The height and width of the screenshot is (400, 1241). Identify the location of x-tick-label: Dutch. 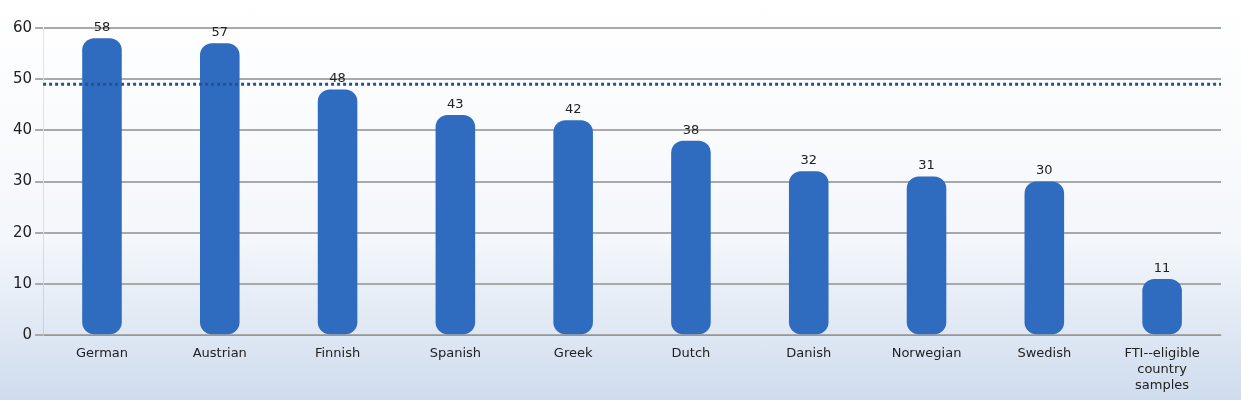
(691, 353).